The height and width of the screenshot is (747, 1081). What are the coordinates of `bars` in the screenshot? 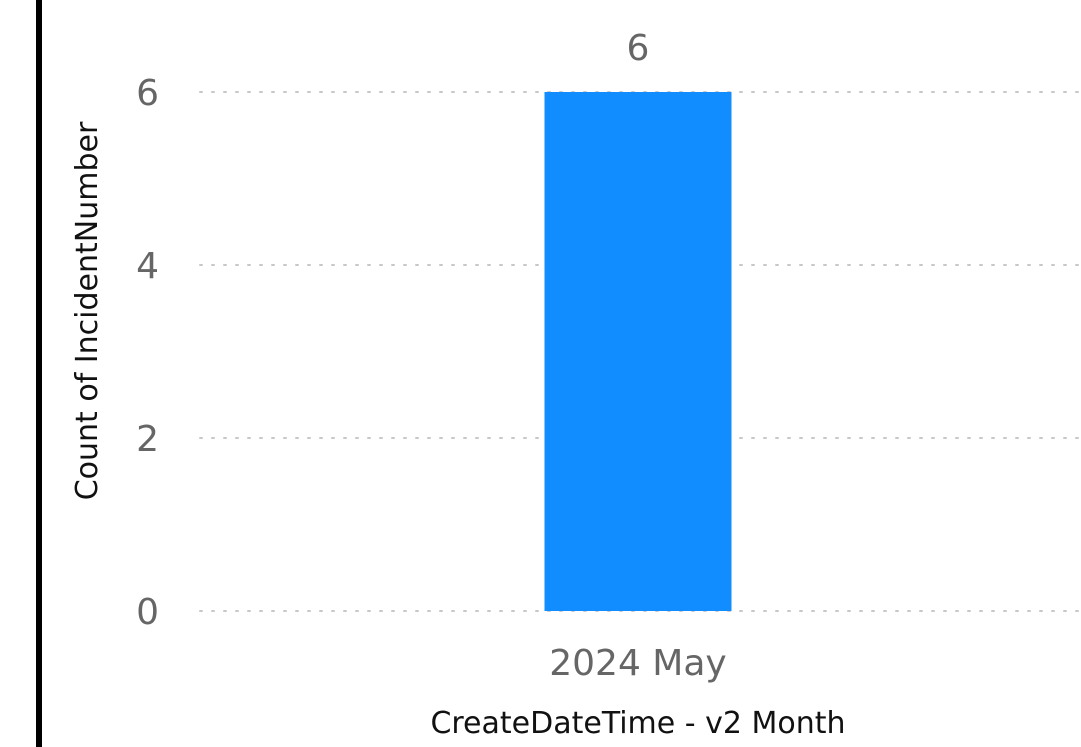 It's located at (638, 351).